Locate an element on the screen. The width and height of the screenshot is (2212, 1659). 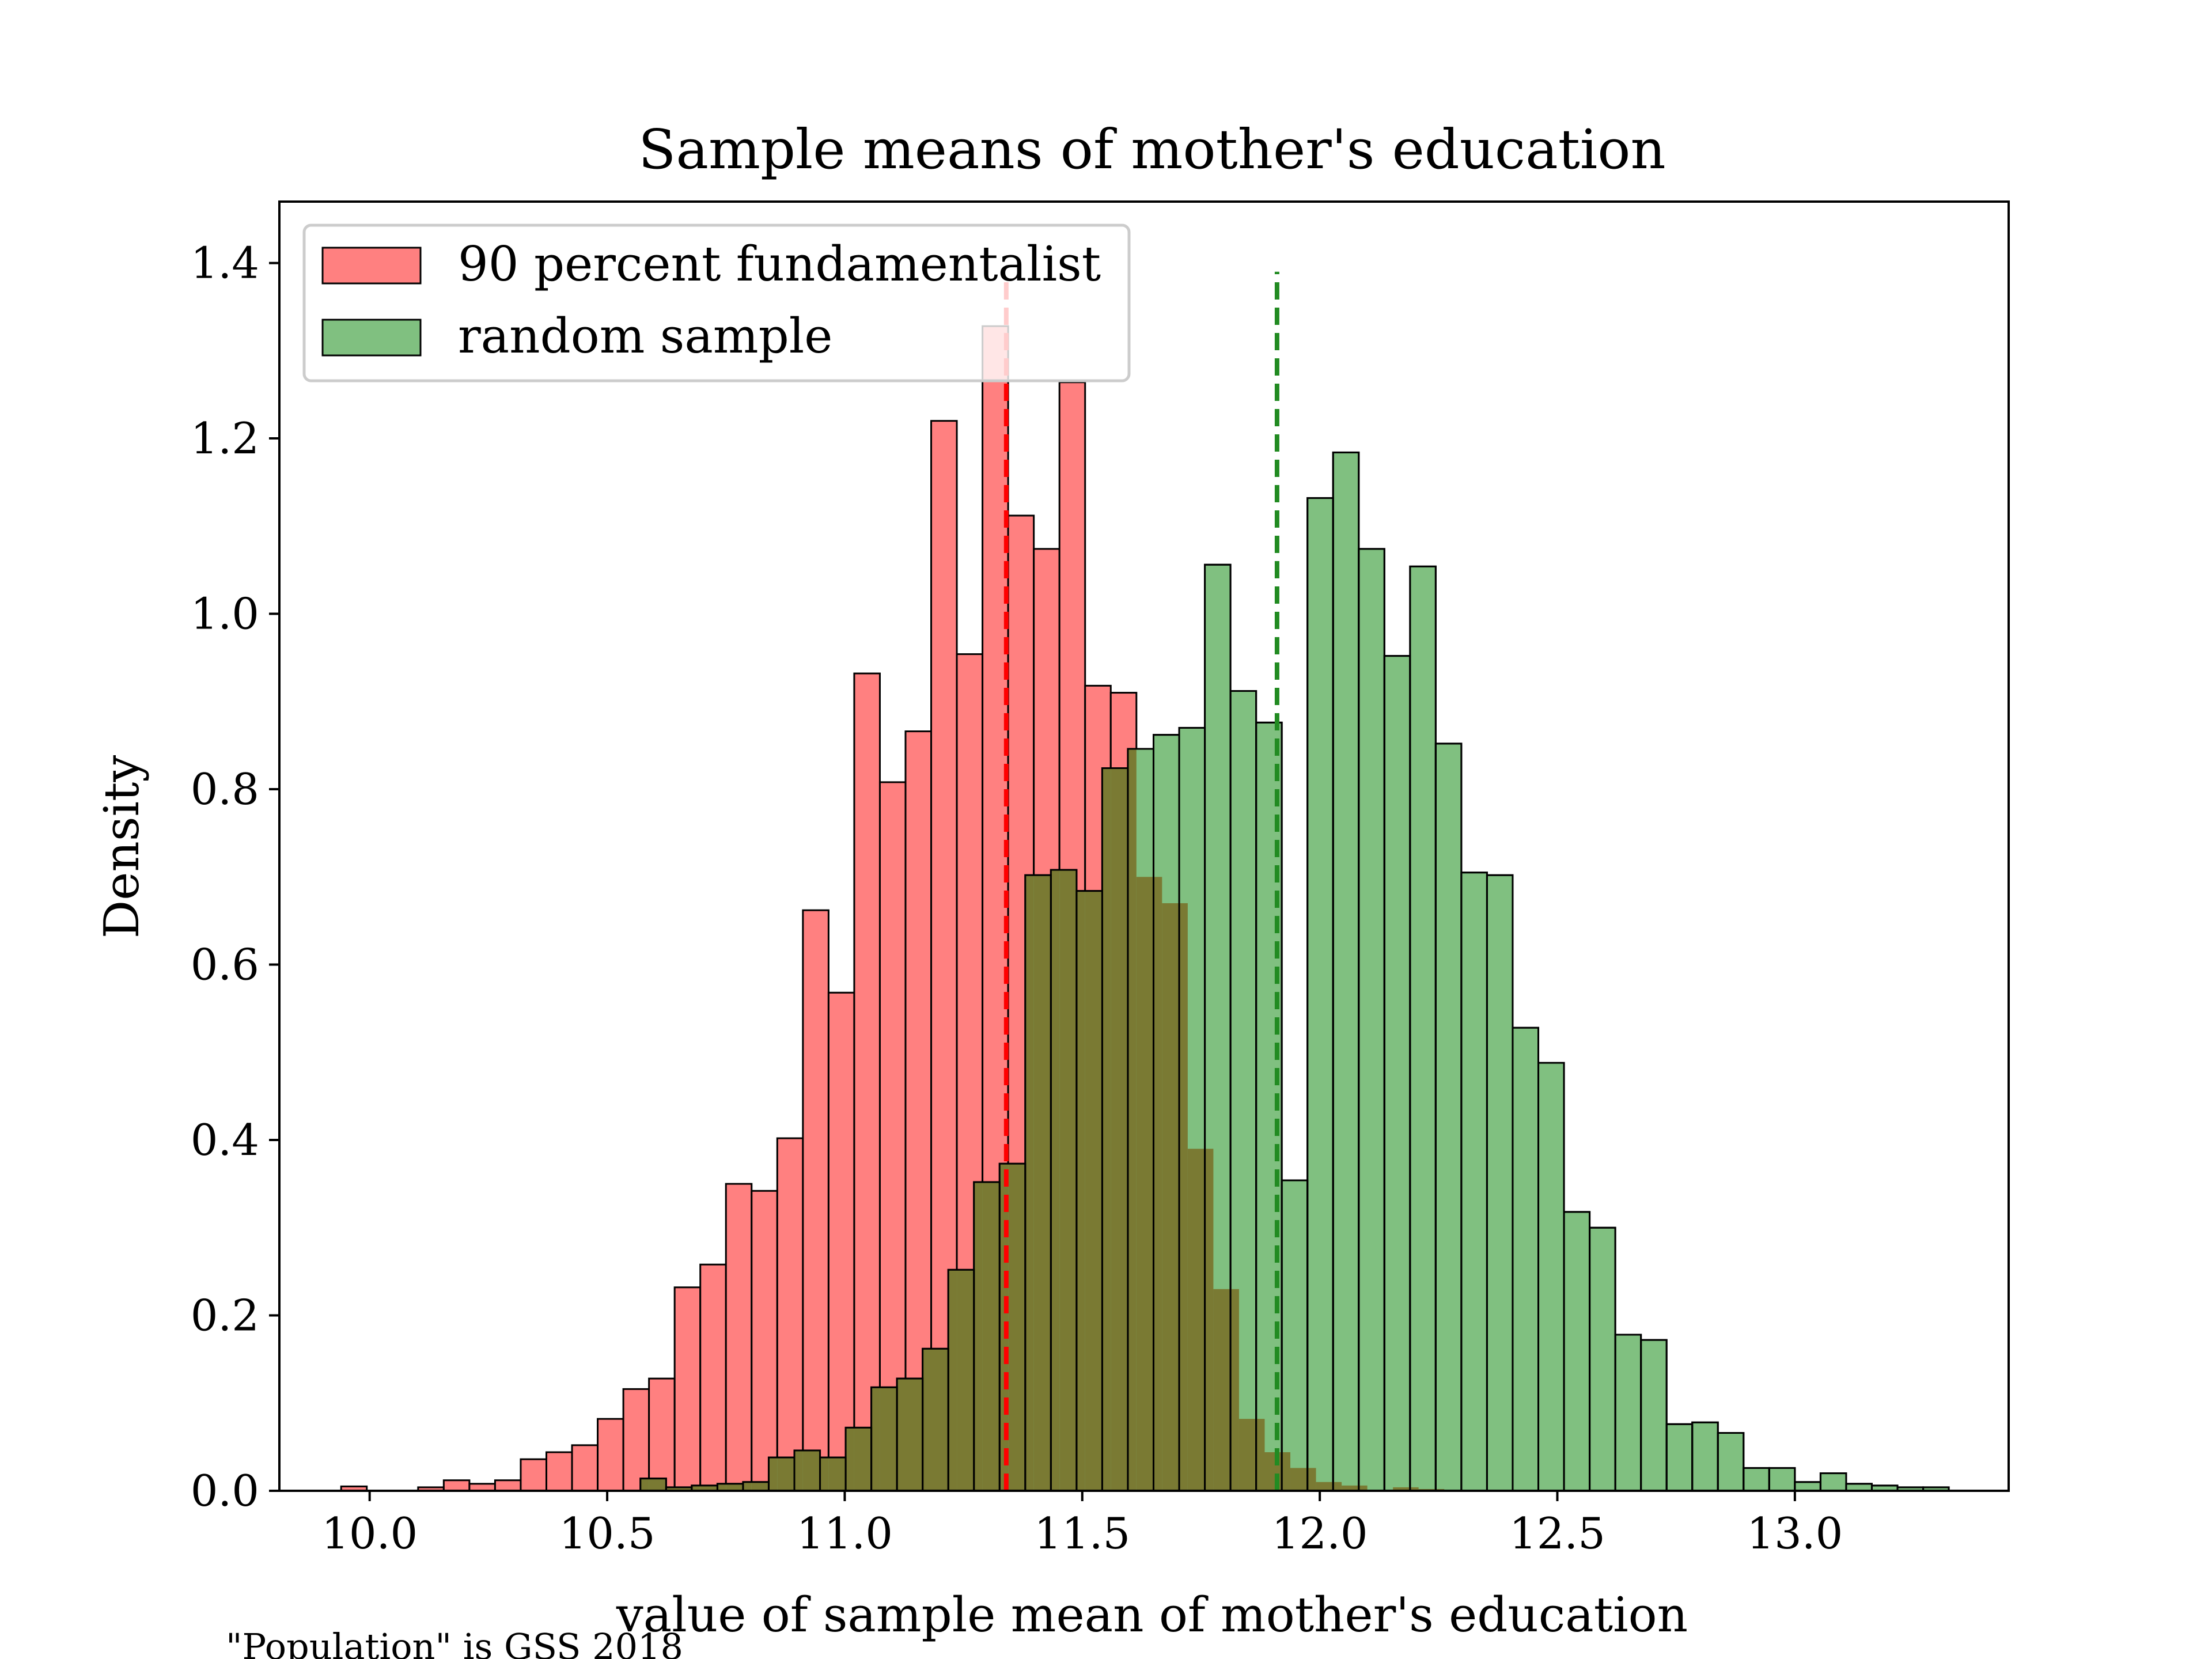
x-tick-label: 10.5 is located at coordinates (607, 1533).